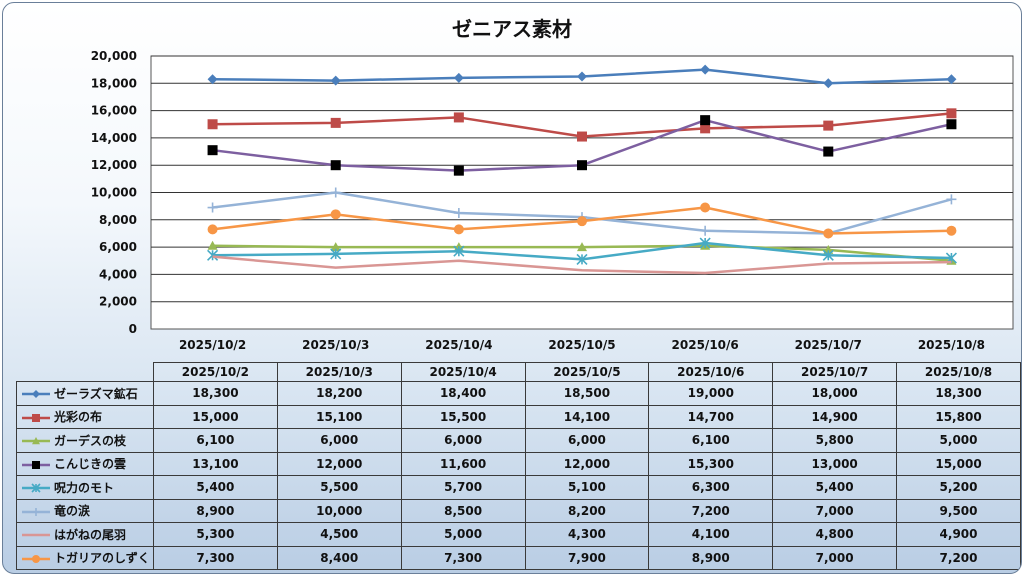 This screenshot has width=1024, height=576. What do you see at coordinates (215, 487) in the screenshot?
I see `table-cell: 5,400` at bounding box center [215, 487].